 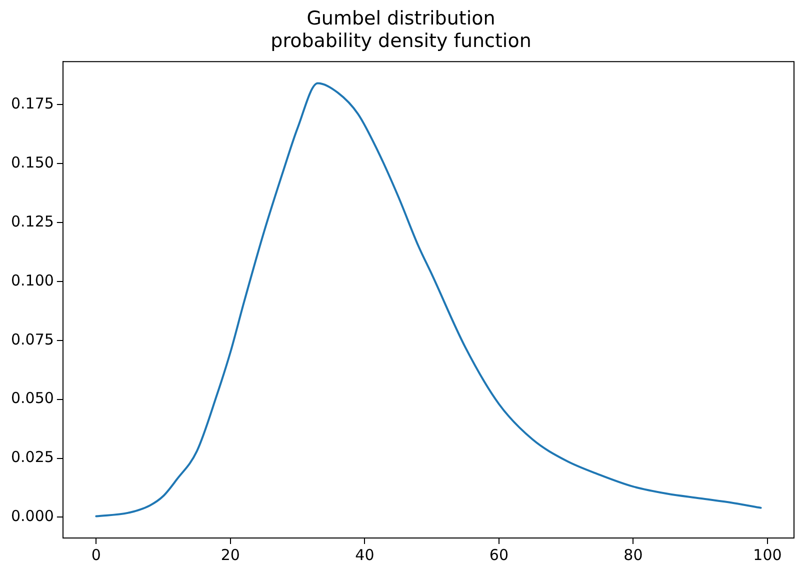 I want to click on y-tick-label: 0.175, so click(x=32, y=103).